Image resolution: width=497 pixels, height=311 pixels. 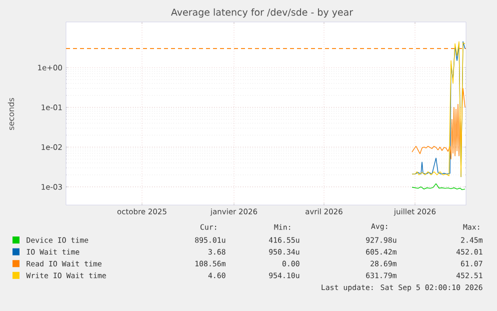 What do you see at coordinates (262, 13) in the screenshot?
I see `chart-title: Average latency for /dev/sde - by year` at bounding box center [262, 13].